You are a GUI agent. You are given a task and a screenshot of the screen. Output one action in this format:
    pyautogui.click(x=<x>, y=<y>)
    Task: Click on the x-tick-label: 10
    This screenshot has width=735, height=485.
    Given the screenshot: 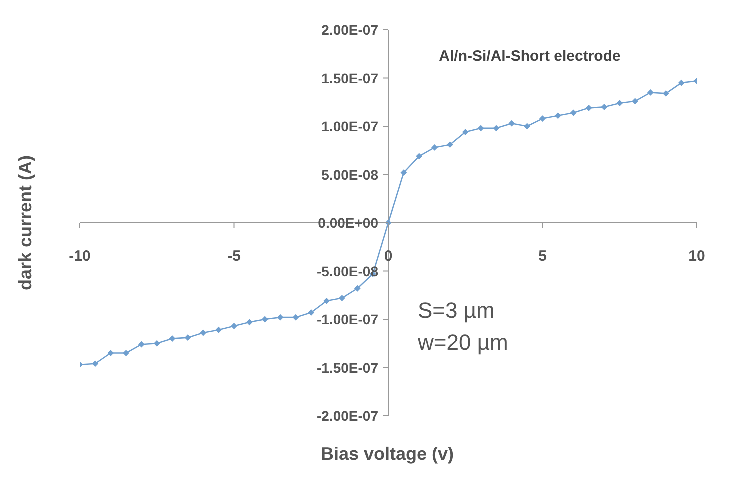 What is the action you would take?
    pyautogui.click(x=697, y=256)
    